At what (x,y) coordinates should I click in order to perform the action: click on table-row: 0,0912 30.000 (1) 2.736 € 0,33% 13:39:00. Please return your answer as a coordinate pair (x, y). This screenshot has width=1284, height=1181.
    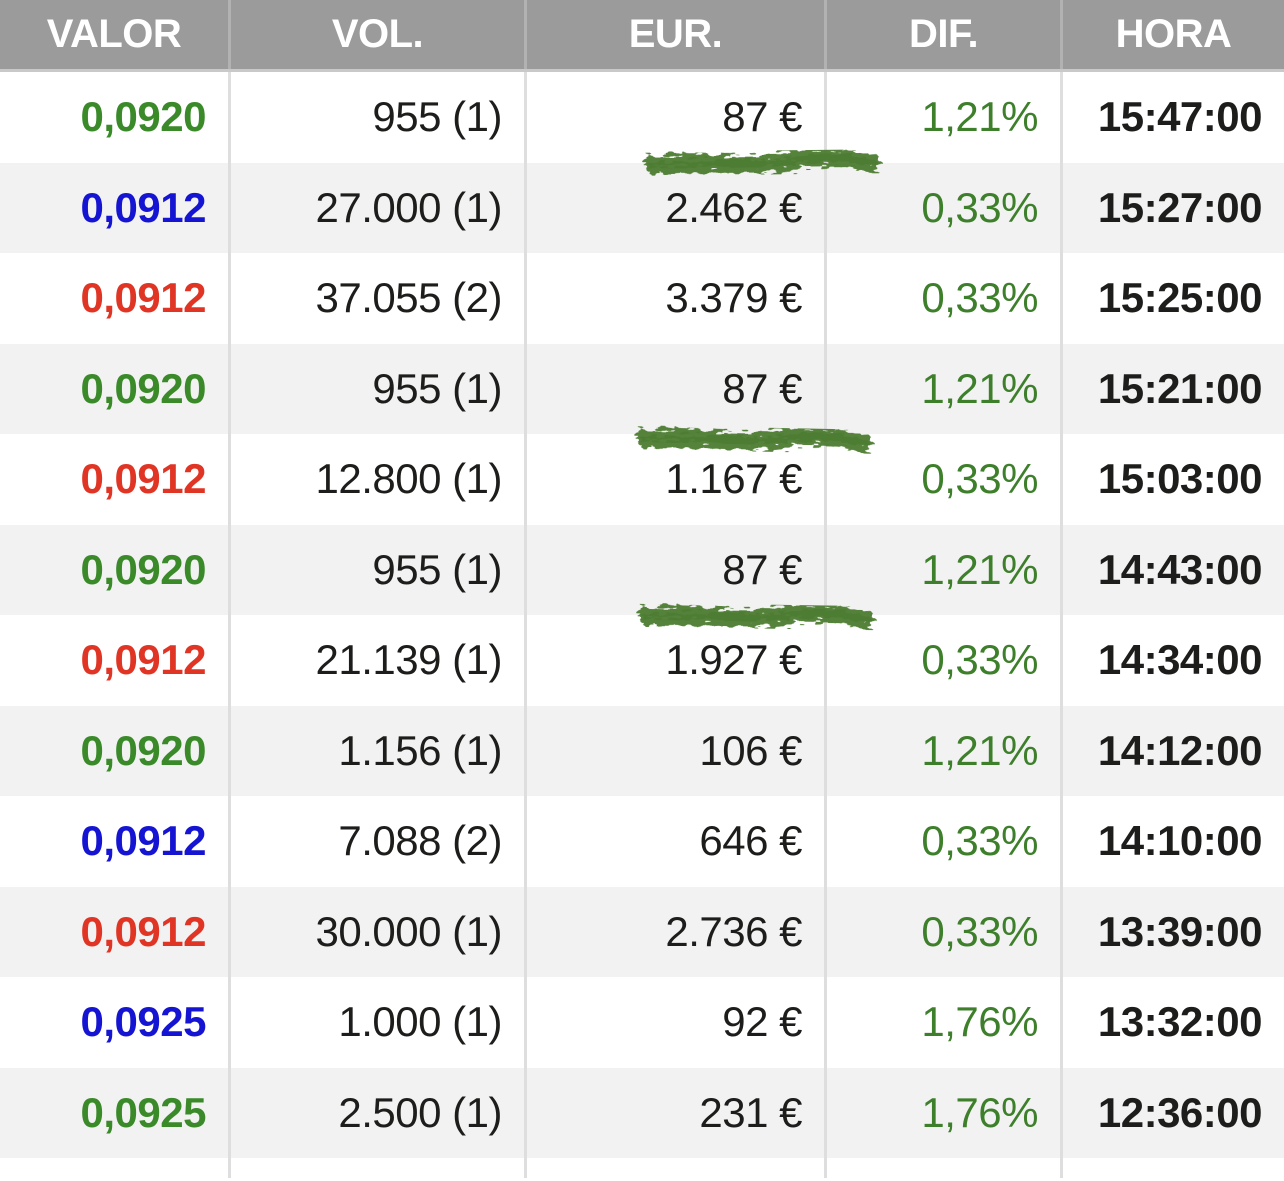
    Looking at the image, I should click on (642, 931).